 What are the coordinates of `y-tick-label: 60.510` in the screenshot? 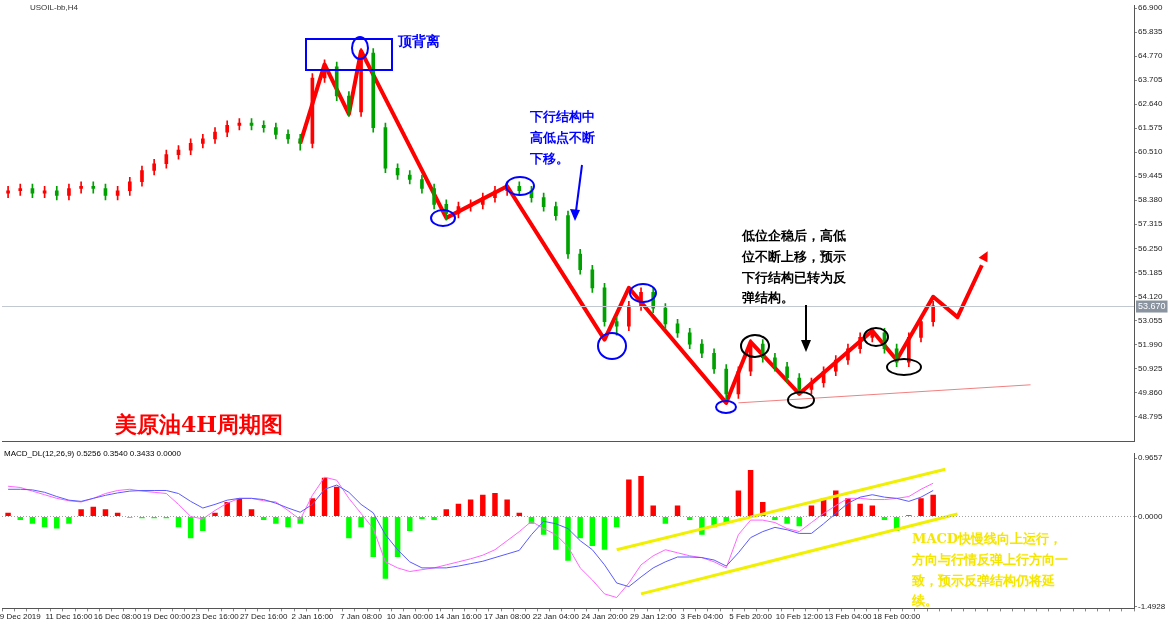 It's located at (1151, 152).